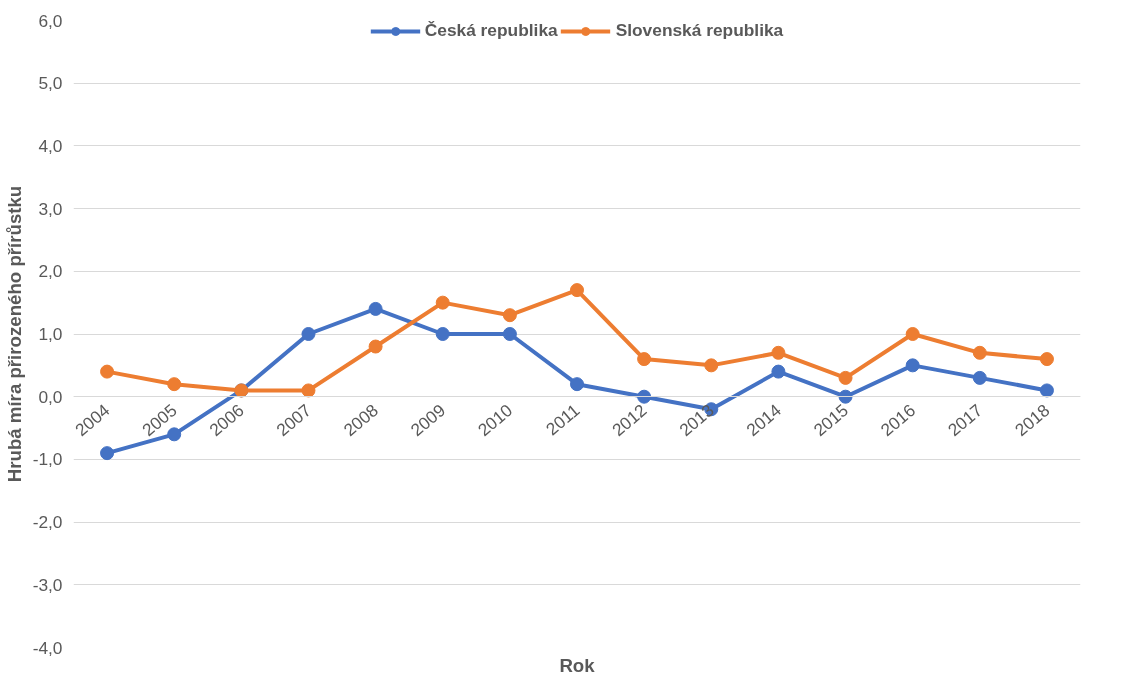 Image resolution: width=1147 pixels, height=695 pixels. Describe the element at coordinates (47, 522) in the screenshot. I see `y-tick-label: -2,0` at that location.